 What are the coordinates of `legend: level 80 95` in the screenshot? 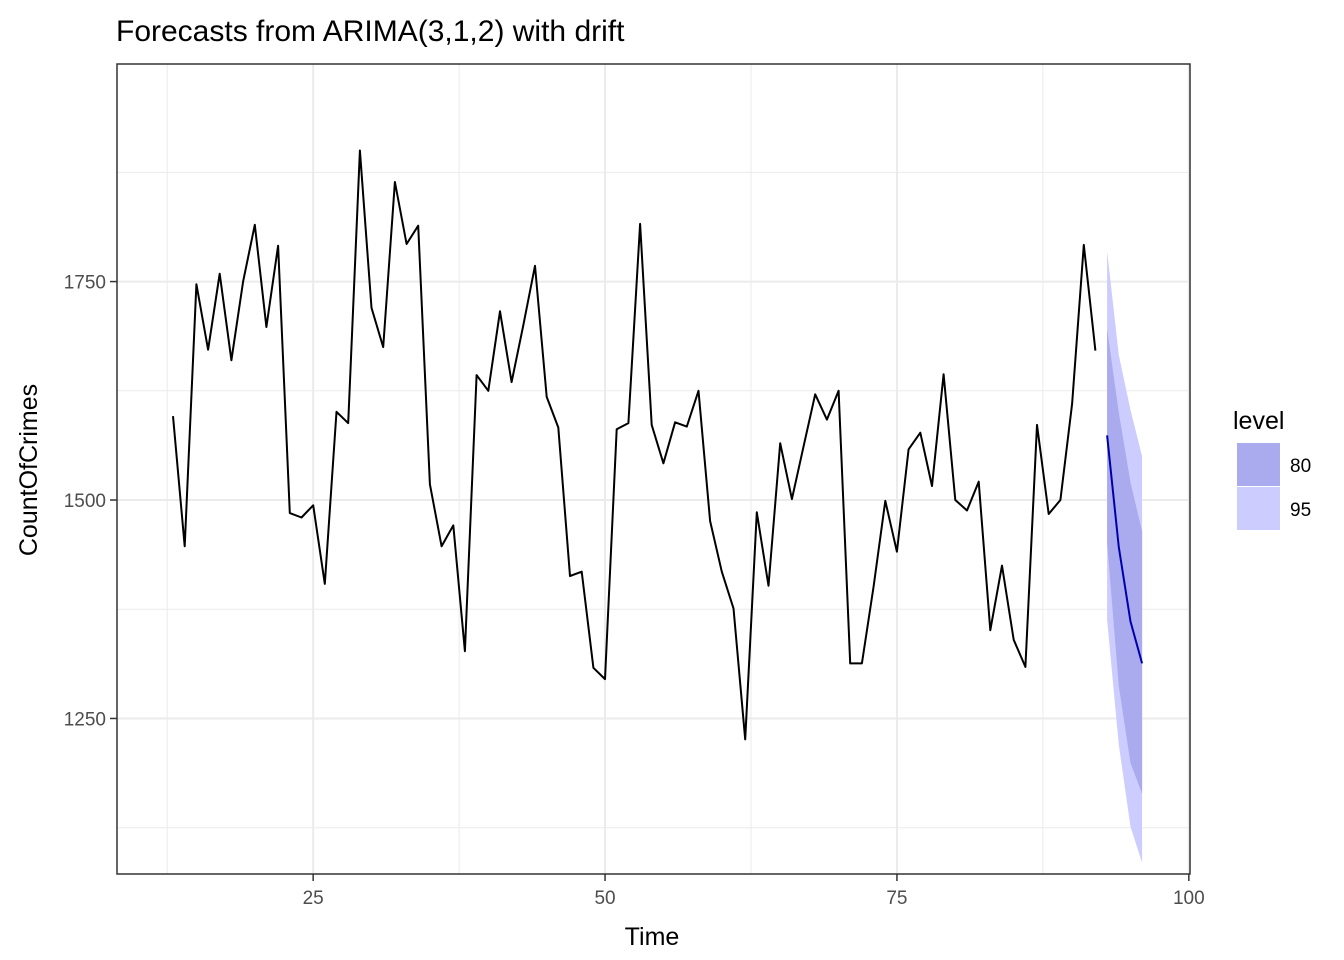 It's located at (1272, 468).